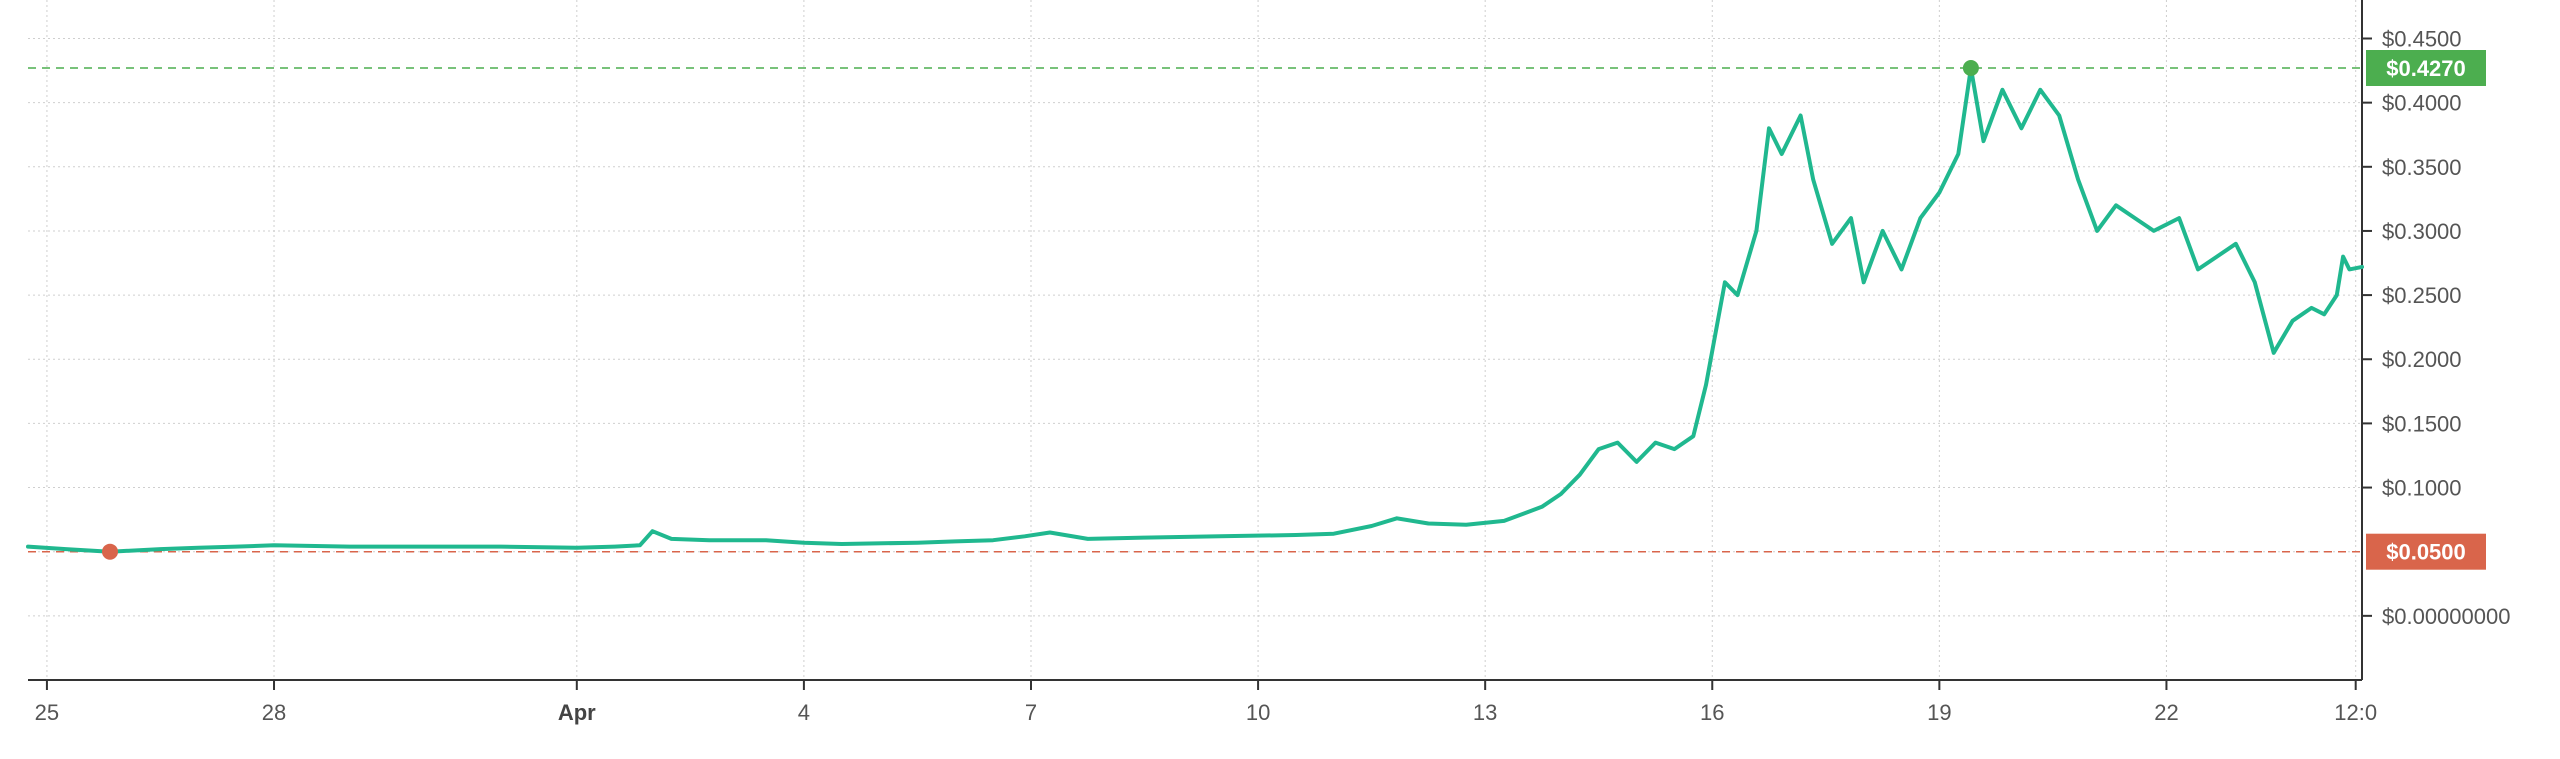 The height and width of the screenshot is (759, 2560). Describe the element at coordinates (2355, 712) in the screenshot. I see `x-tick-label: 12:0` at that location.